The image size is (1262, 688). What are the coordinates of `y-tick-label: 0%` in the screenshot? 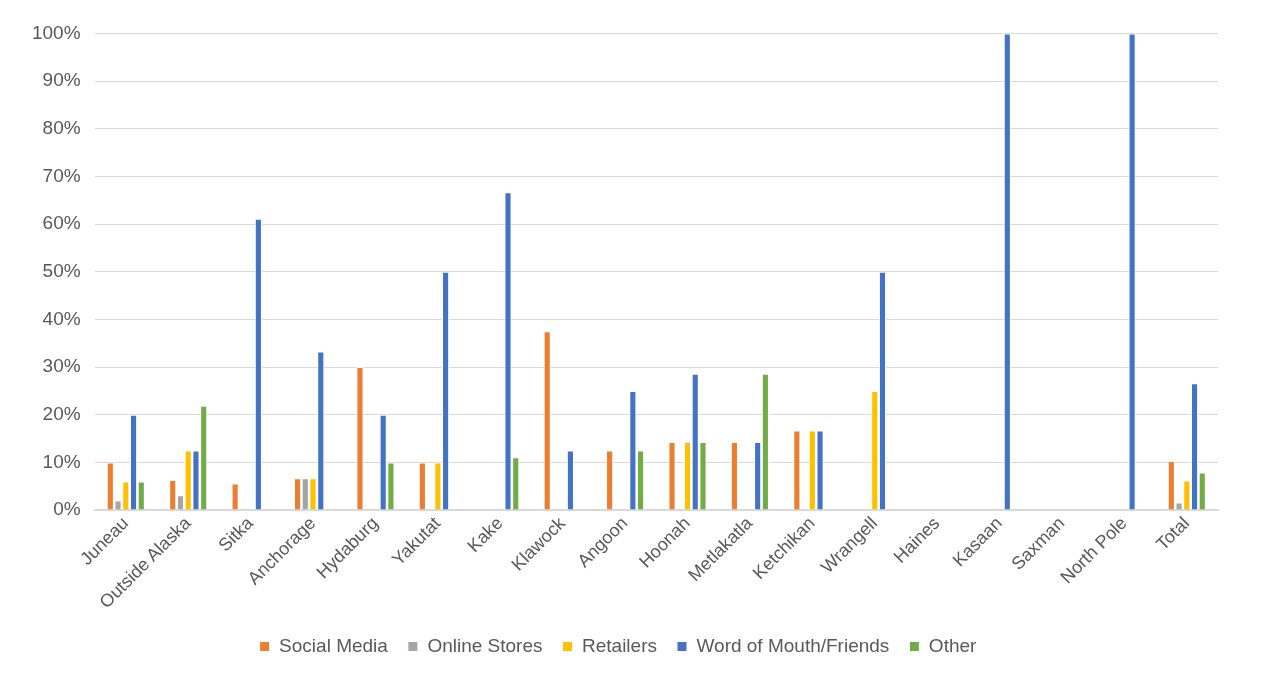 It's located at (67, 509).